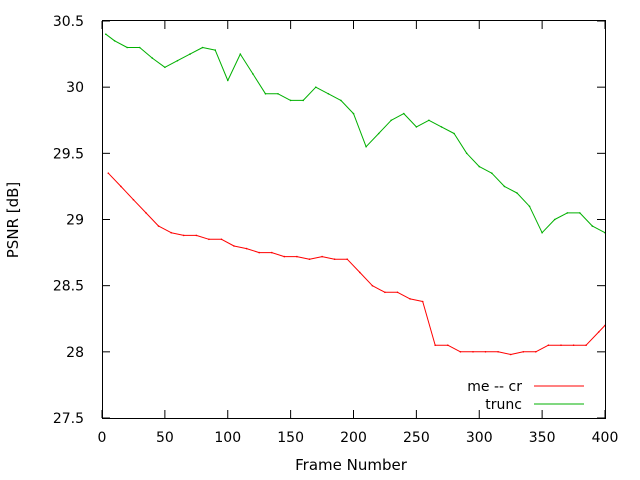 Image resolution: width=640 pixels, height=480 pixels. What do you see at coordinates (75, 221) in the screenshot?
I see `y-tick-label: 29` at bounding box center [75, 221].